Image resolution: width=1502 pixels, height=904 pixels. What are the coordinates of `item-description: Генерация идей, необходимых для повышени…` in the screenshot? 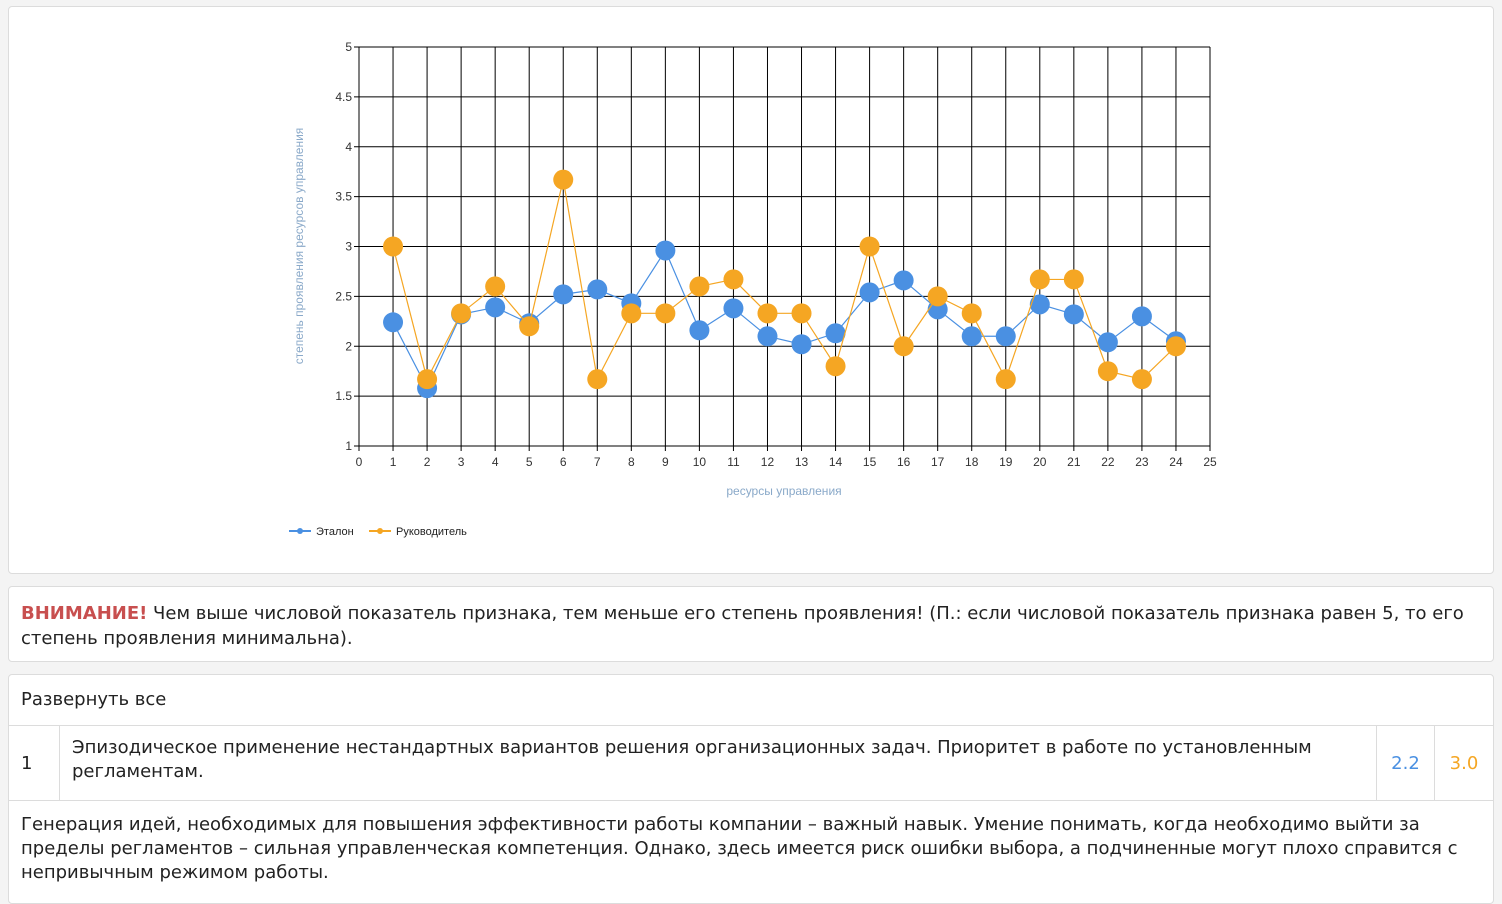 It's located at (739, 848).